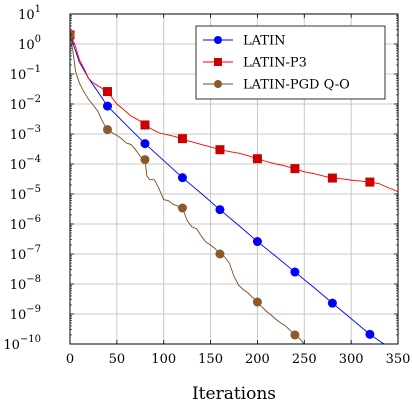  I want to click on legend-entry: LATIN-PGD Q-O, so click(276, 85).